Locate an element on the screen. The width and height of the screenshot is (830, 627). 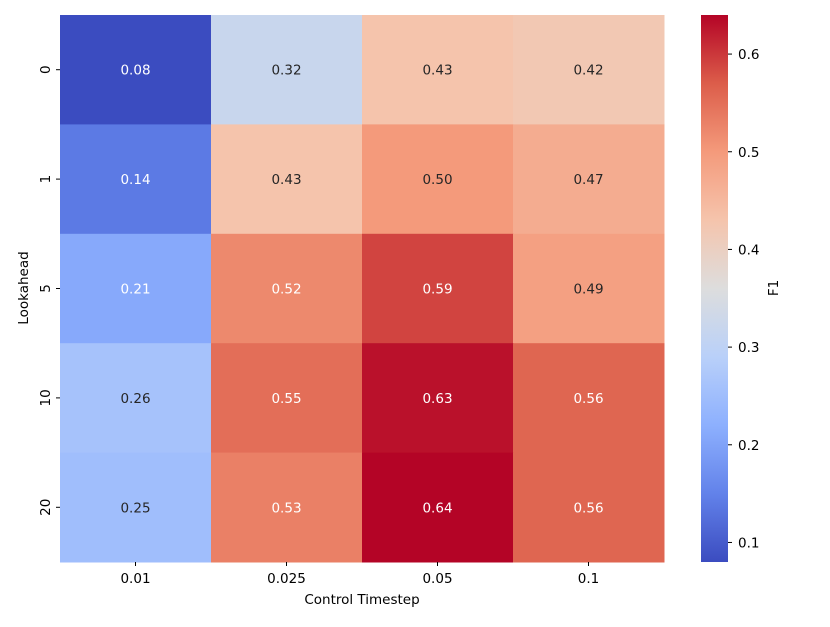
y-tick-label: 0 is located at coordinates (46, 69).